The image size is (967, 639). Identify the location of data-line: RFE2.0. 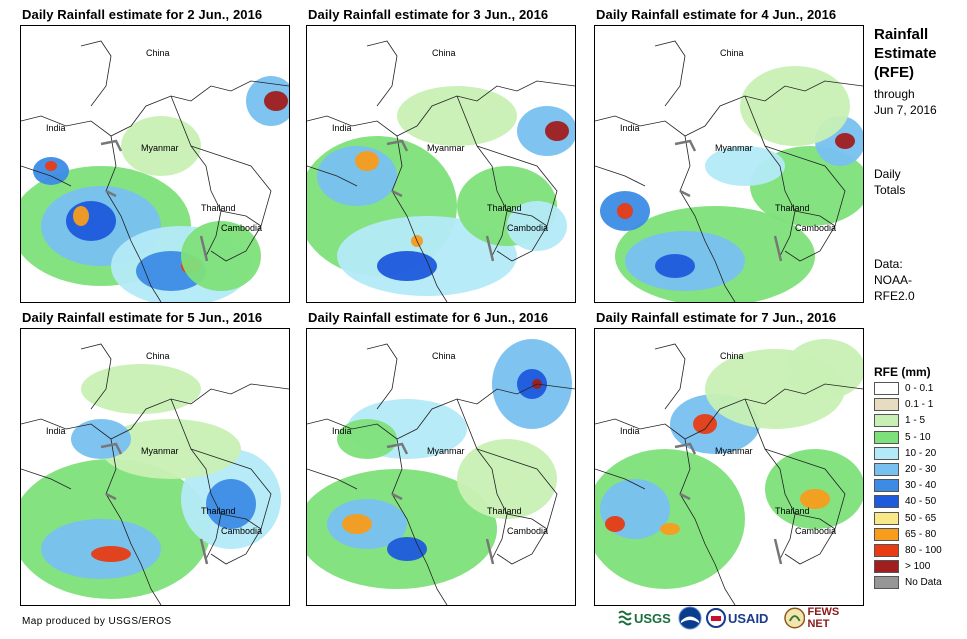
(894, 296).